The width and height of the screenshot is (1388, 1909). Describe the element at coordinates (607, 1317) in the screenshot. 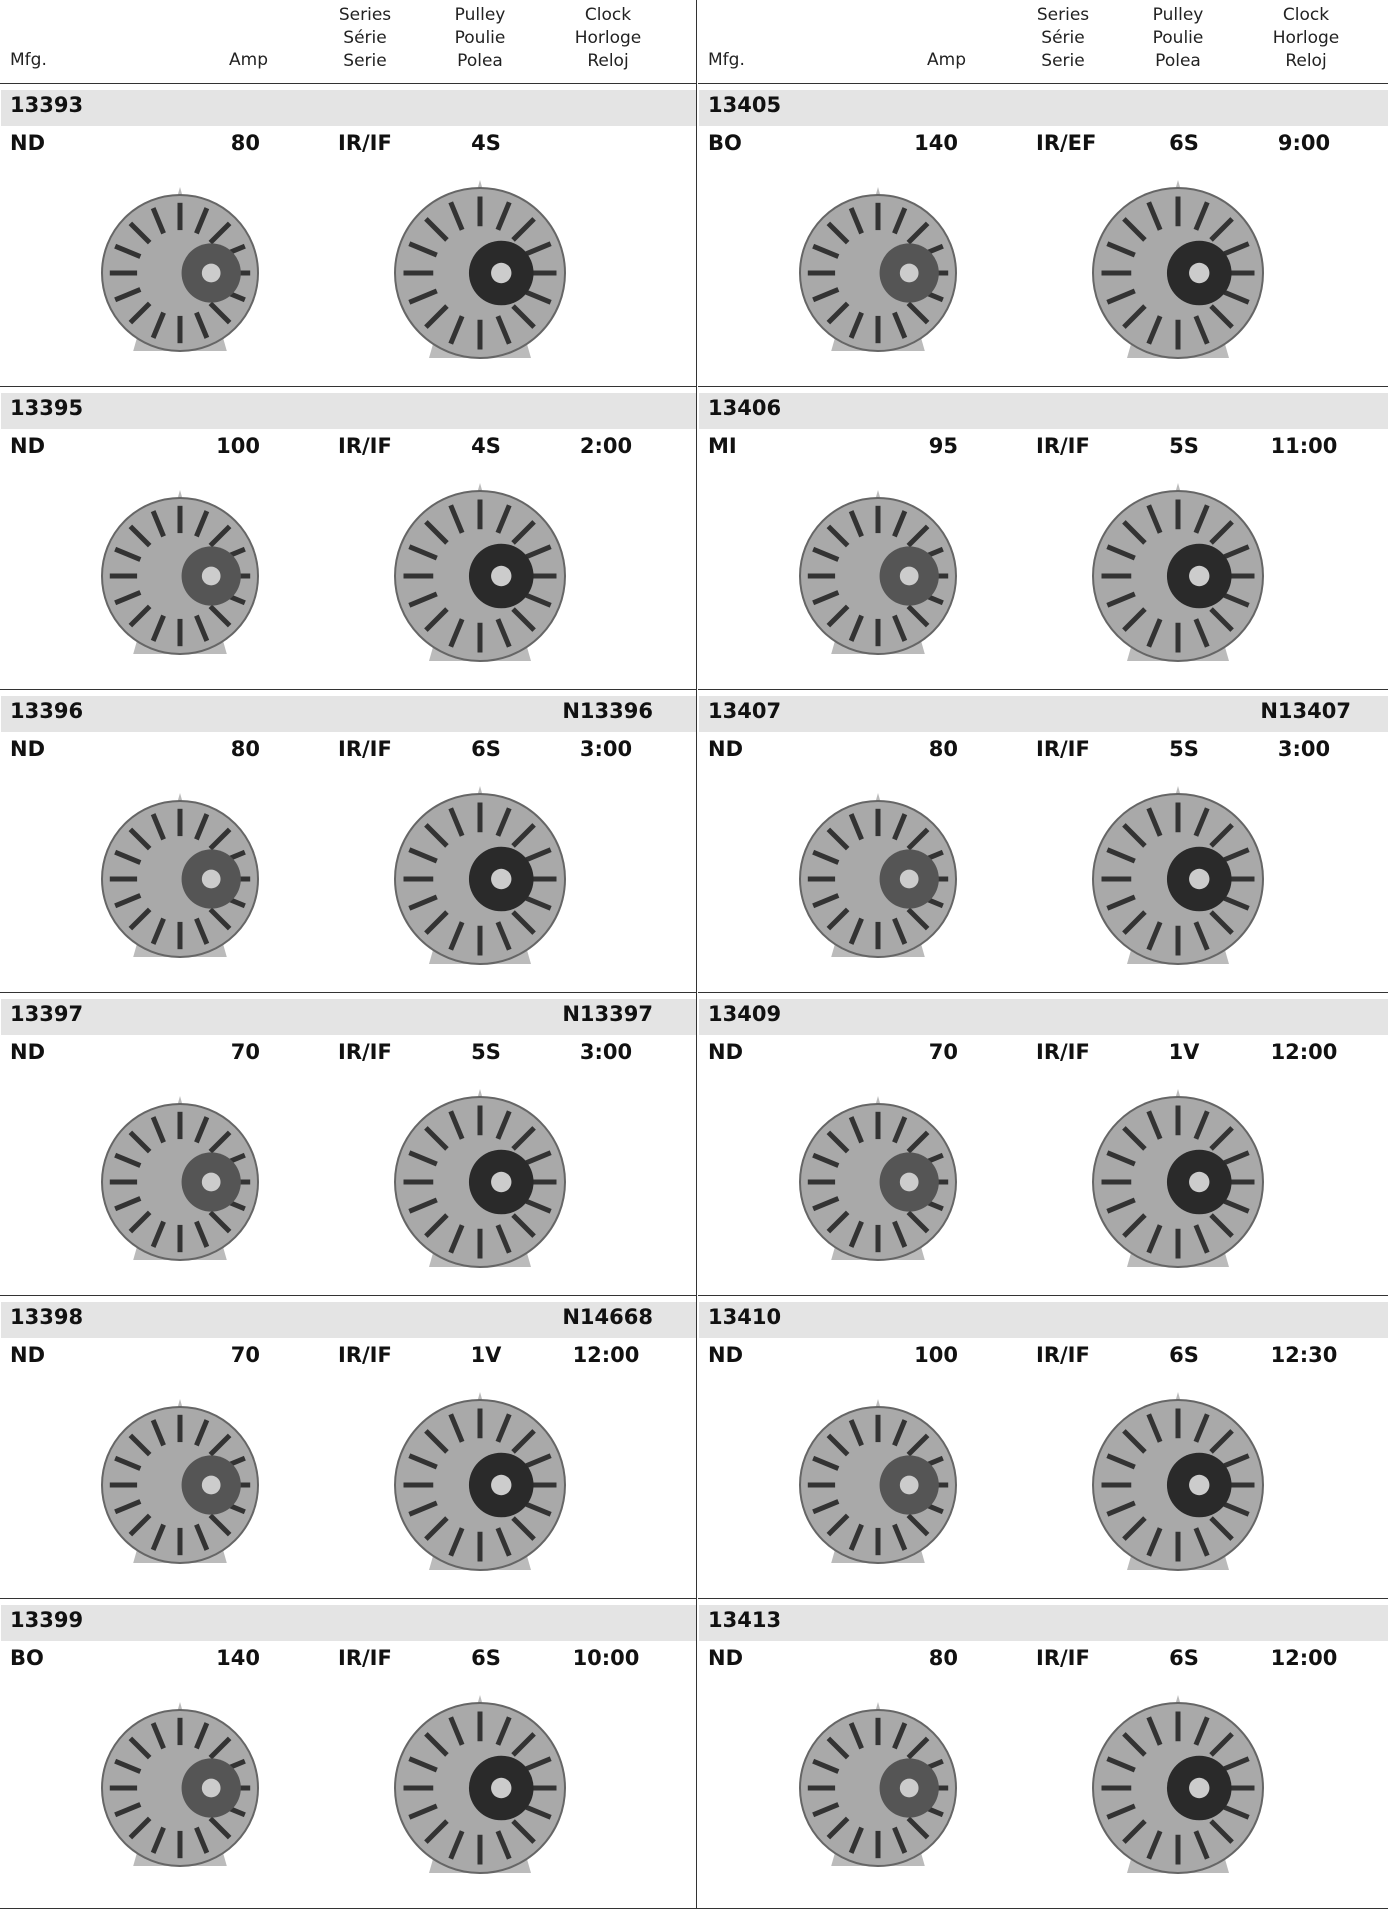

I see `alt-part-number: N14668` at that location.